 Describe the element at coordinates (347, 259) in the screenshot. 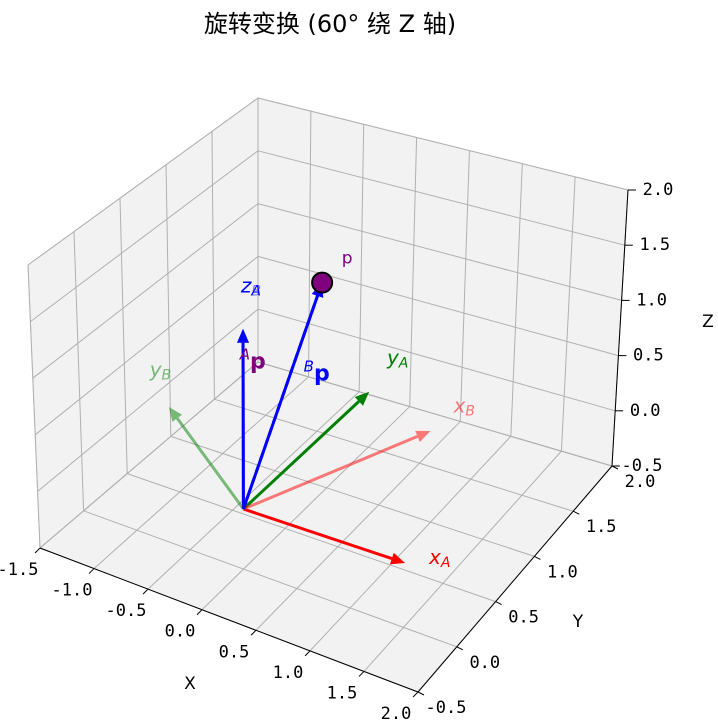

I see `point-label: p` at that location.